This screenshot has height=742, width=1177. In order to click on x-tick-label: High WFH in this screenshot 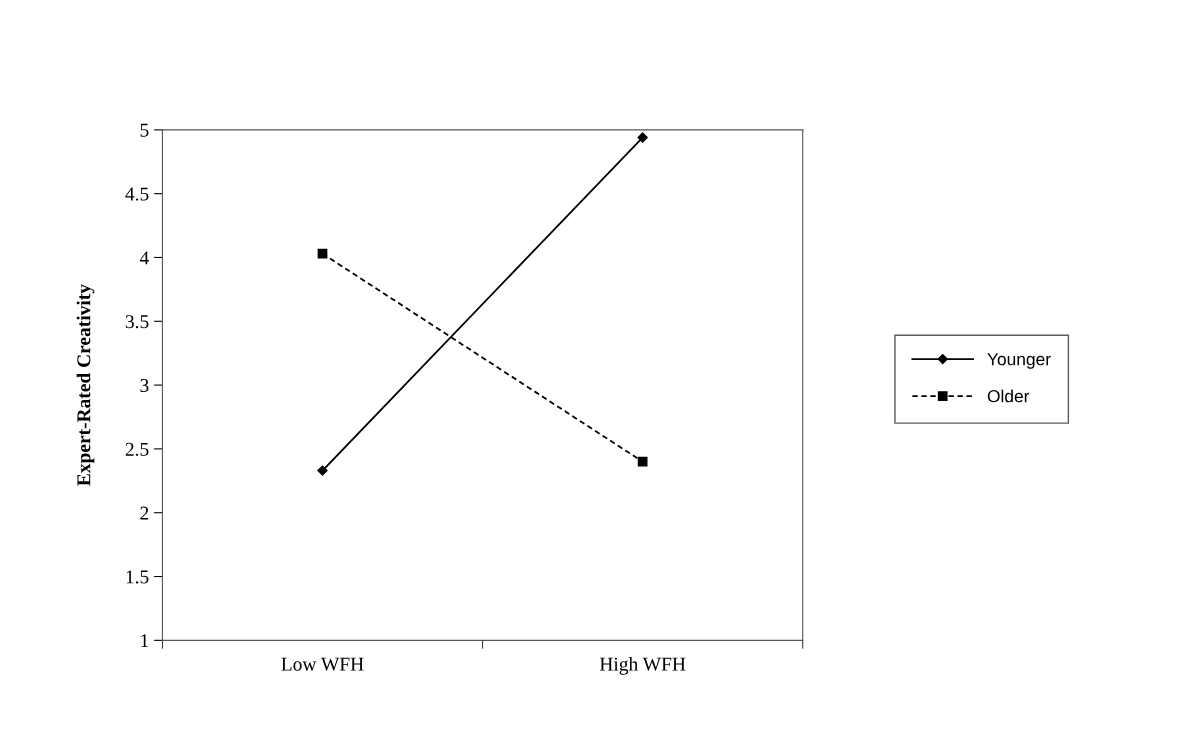, I will do `click(642, 666)`.